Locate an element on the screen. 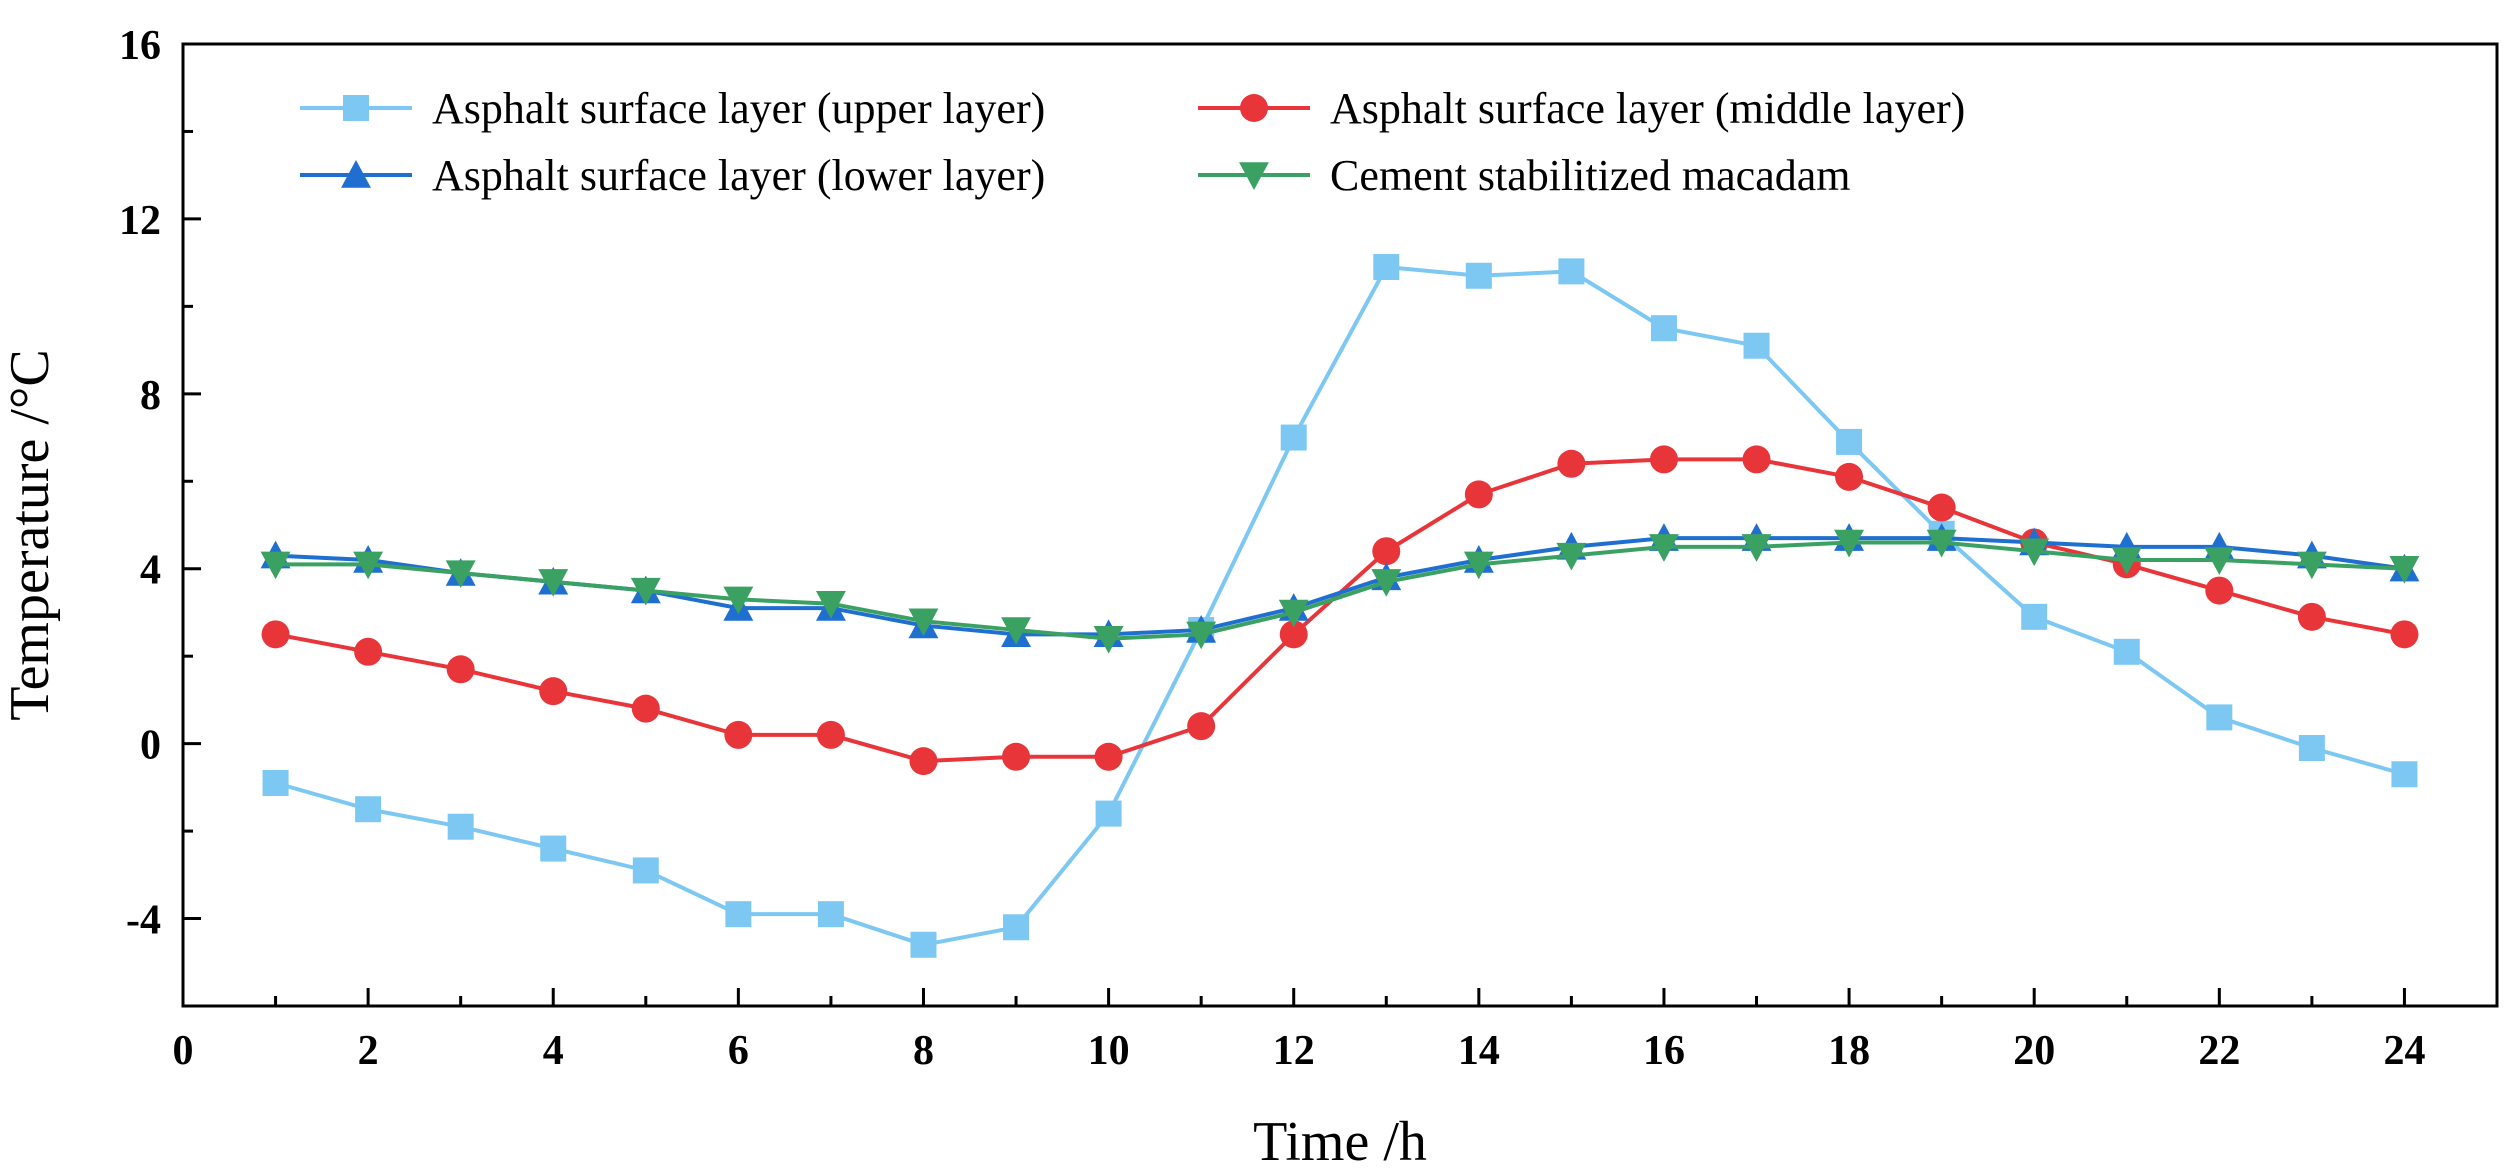  legend-label: Asphalt surface layer (middle layer) is located at coordinates (1647, 108).